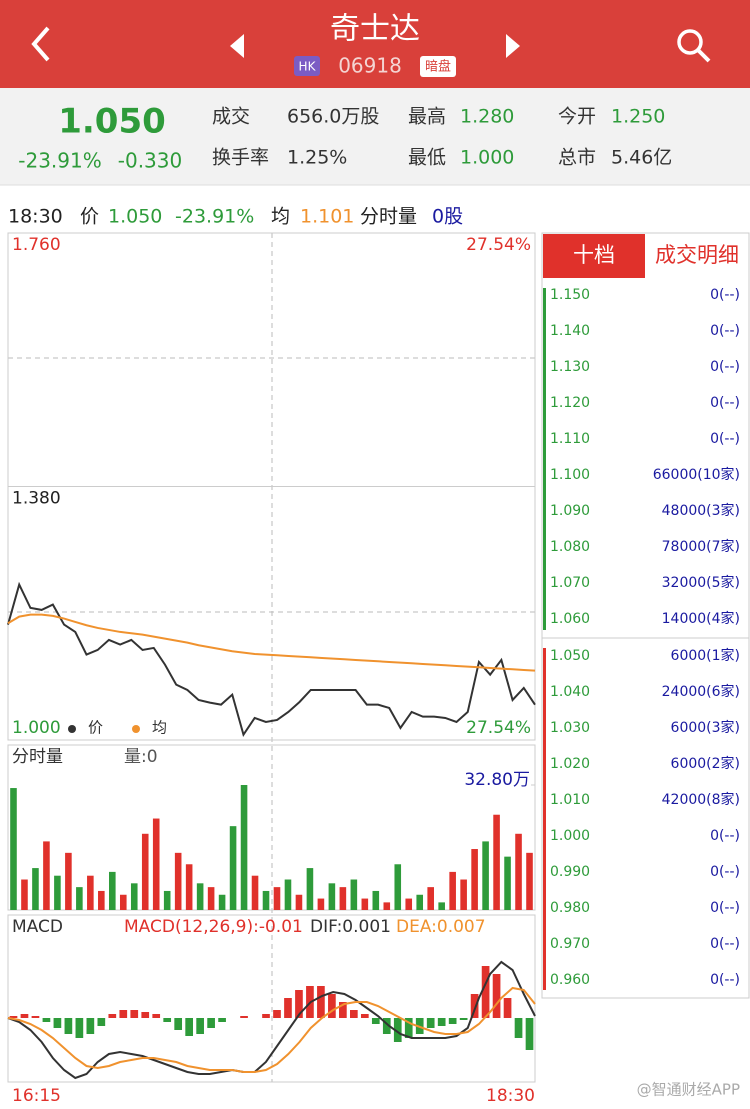  What do you see at coordinates (570, 692) in the screenshot?
I see `book-price: 1.040` at bounding box center [570, 692].